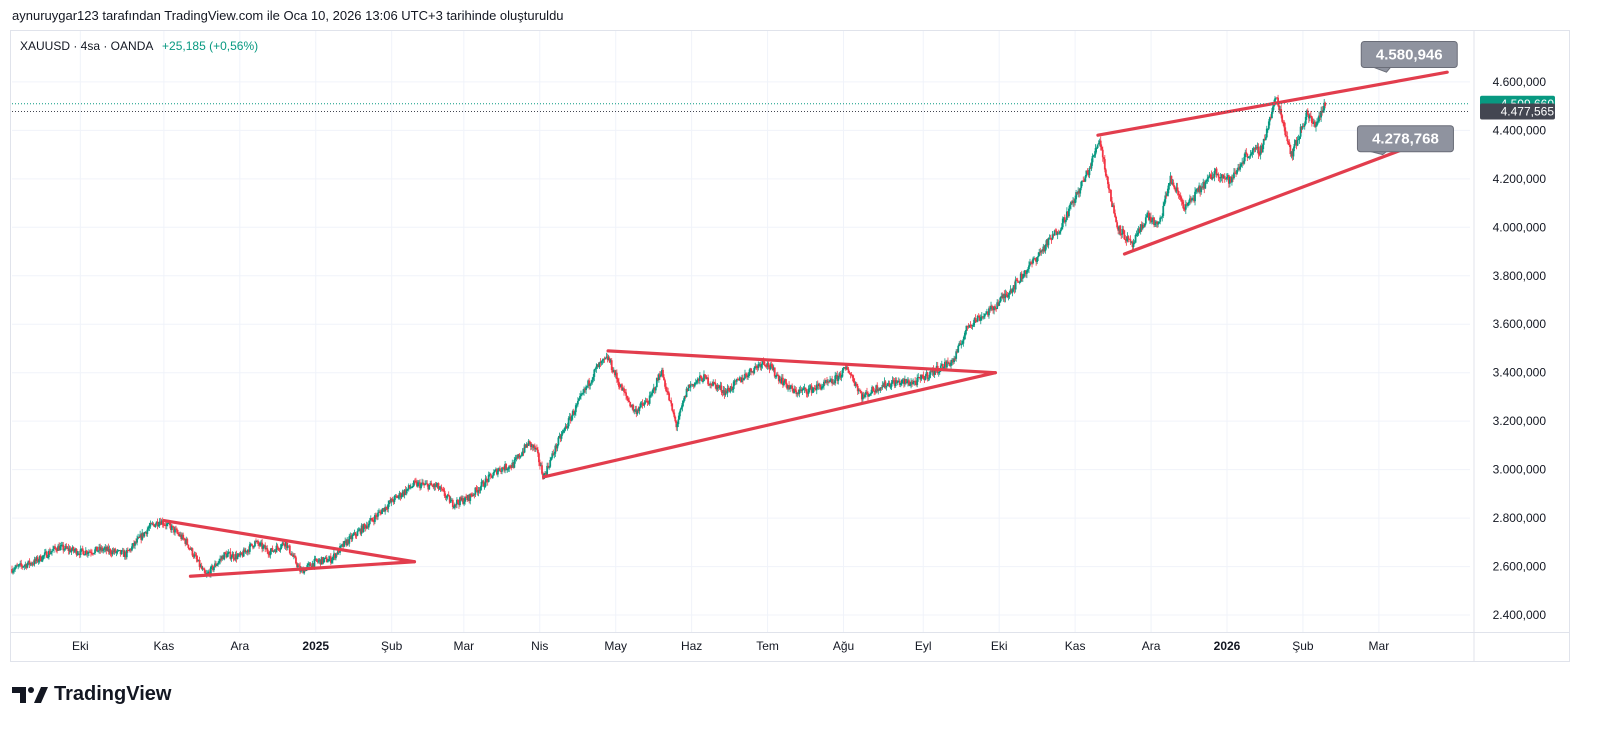 The height and width of the screenshot is (741, 1600). What do you see at coordinates (86, 46) in the screenshot?
I see `legend-symbol: XAUUSD · 4sa · OANDA` at bounding box center [86, 46].